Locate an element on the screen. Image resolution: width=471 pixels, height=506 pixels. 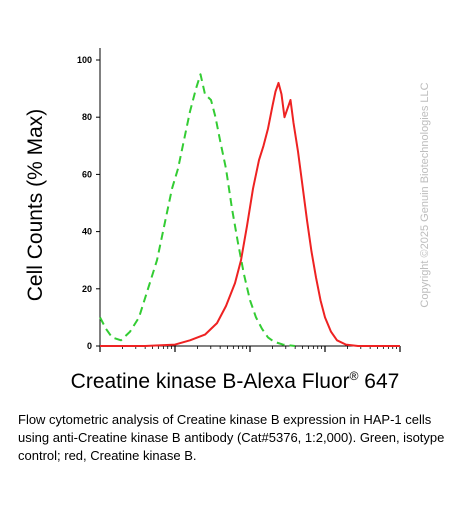
x-axis-label: Creatine kinase B-Alexa Fluor® 647 is located at coordinates (235, 381).